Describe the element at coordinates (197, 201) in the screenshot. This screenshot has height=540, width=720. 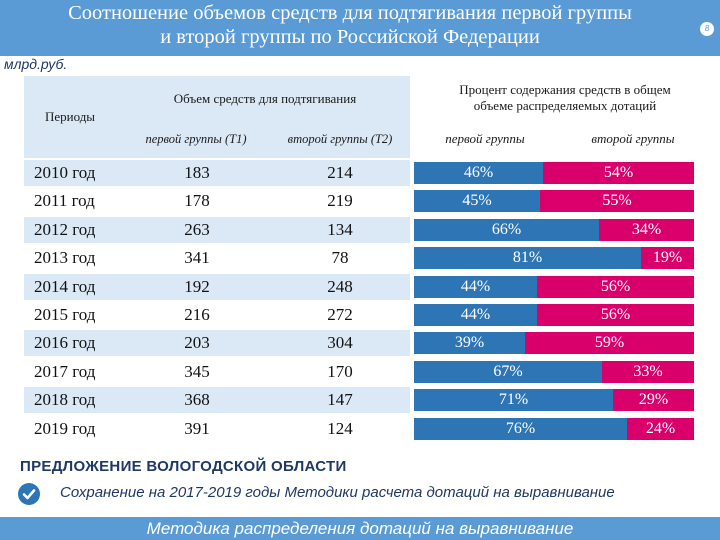
I see `row-t1-value: 178` at that location.